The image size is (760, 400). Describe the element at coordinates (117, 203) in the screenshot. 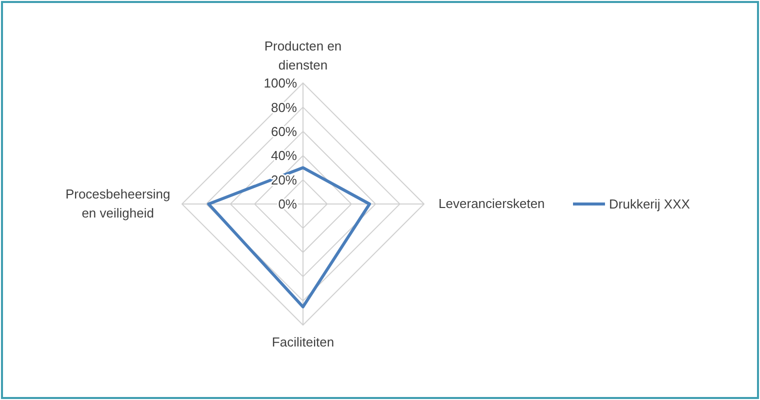

I see `spoke-label: Procesbeheersing en veiligheid` at that location.